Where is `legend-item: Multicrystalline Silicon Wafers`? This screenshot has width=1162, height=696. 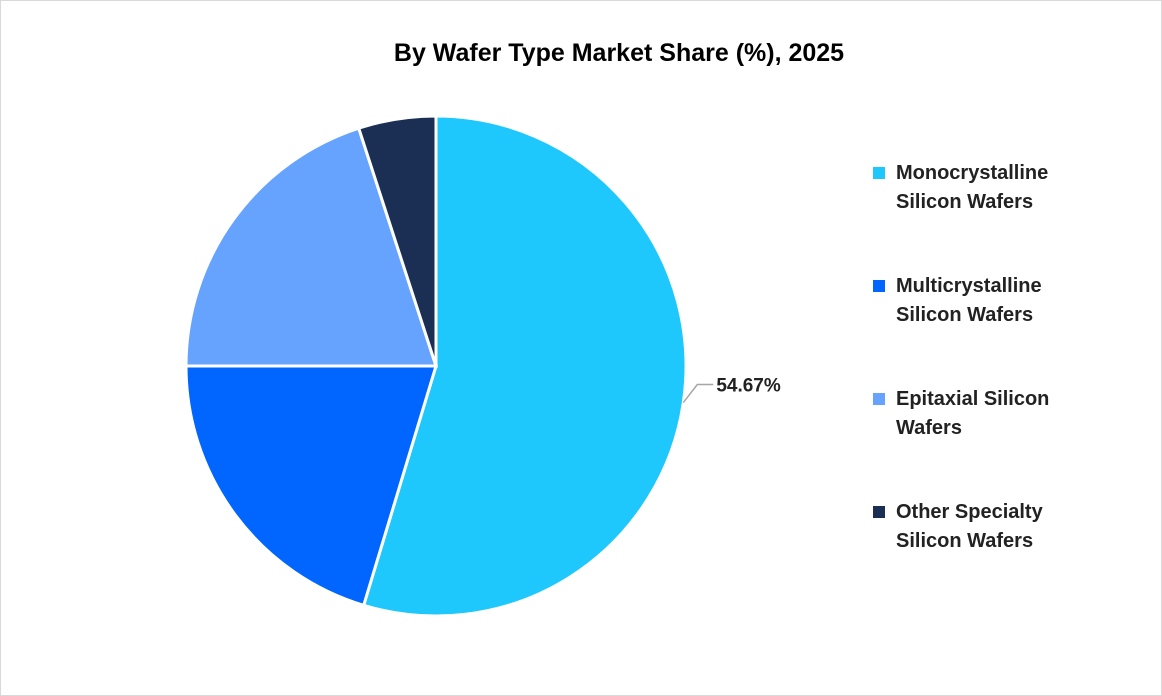 legend-item: Multicrystalline Silicon Wafers is located at coordinates (979, 301).